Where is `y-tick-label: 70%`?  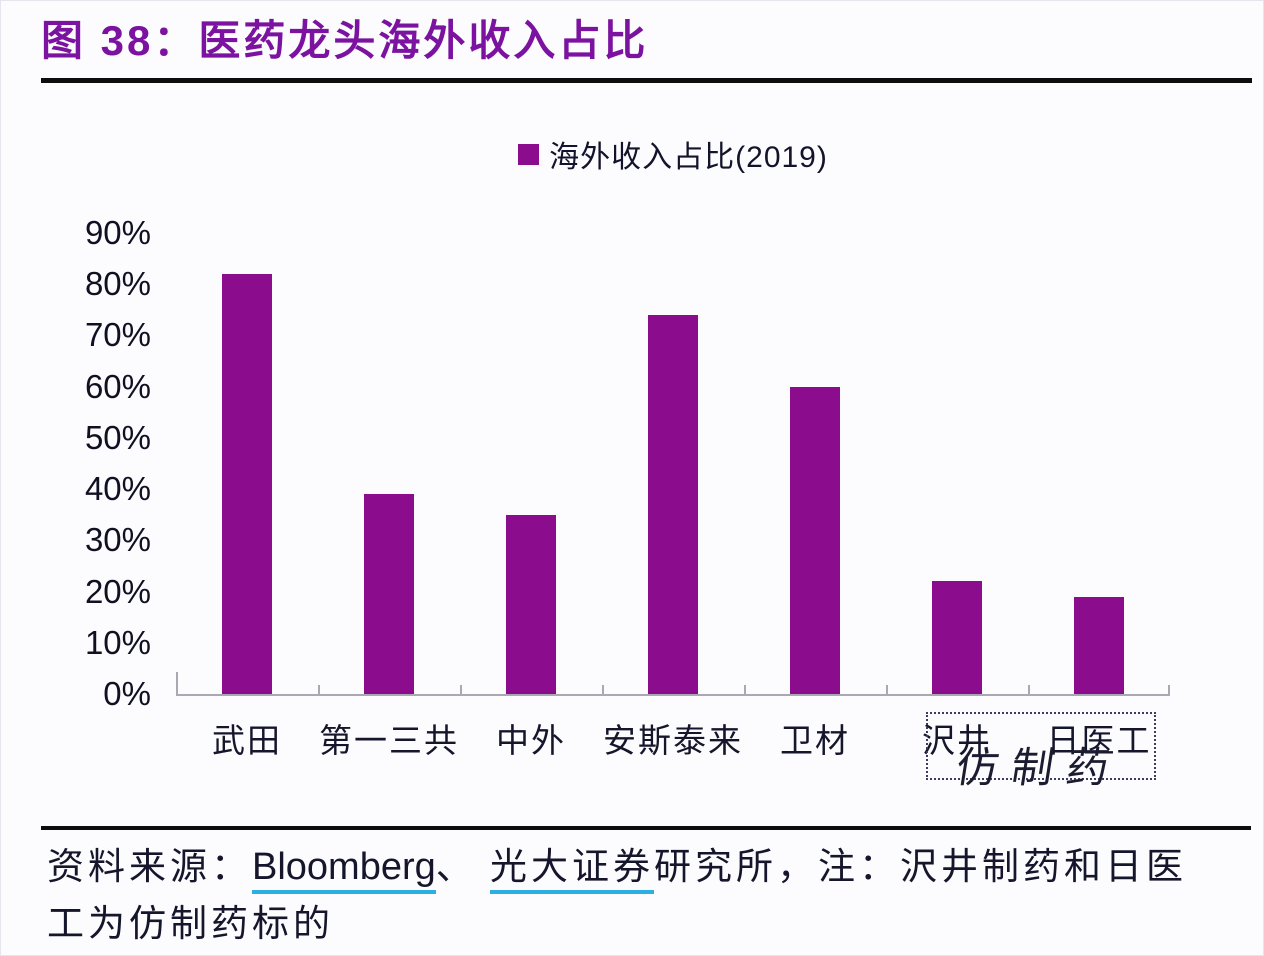 y-tick-label: 70% is located at coordinates (117, 335).